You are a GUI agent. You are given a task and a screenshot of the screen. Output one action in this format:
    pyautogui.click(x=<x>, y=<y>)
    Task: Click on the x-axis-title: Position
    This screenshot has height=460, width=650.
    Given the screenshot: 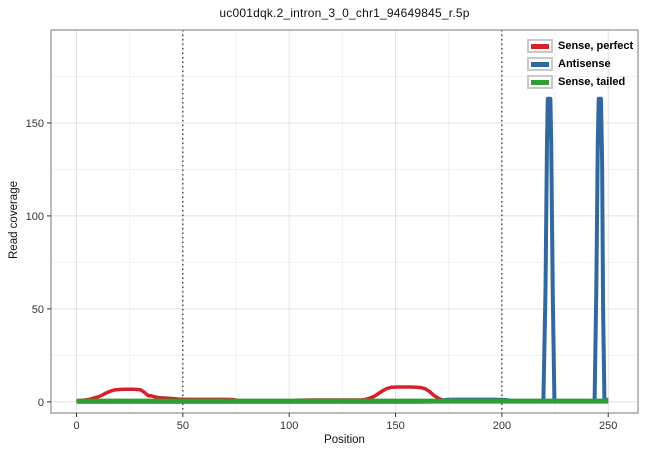 What is the action you would take?
    pyautogui.click(x=344, y=440)
    